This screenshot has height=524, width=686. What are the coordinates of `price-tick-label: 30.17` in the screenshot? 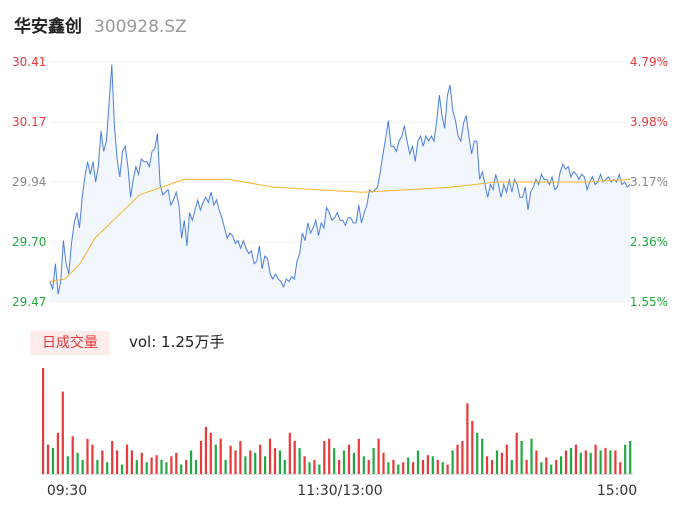 It's located at (29, 122).